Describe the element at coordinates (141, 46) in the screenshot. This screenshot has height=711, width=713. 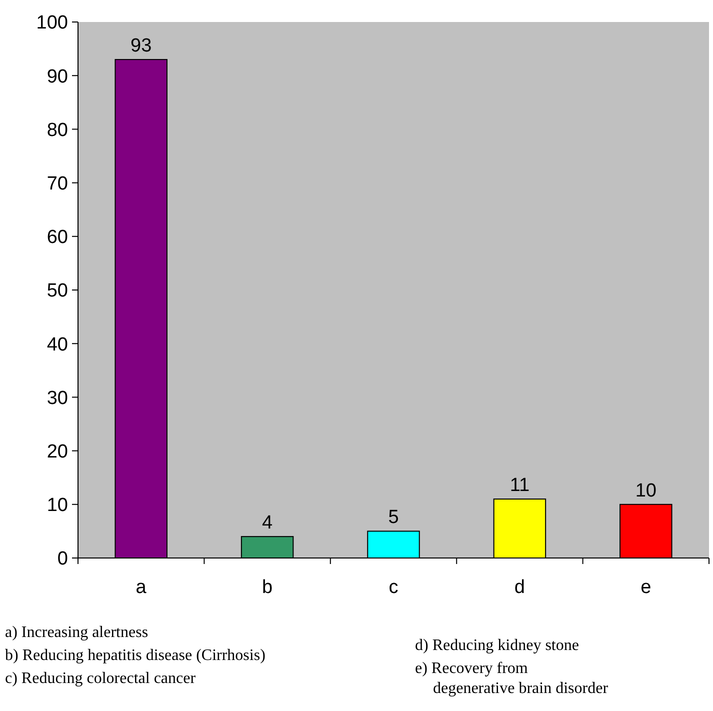
I see `data-label: 93` at that location.